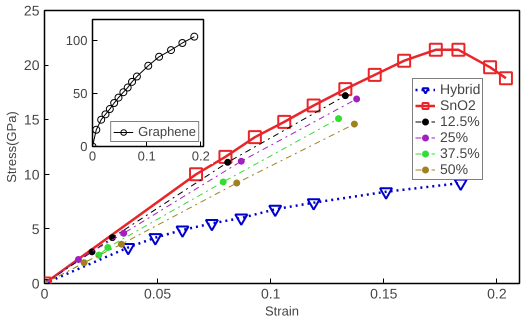 This screenshot has height=323, width=529. I want to click on legend-label: 25%, so click(454, 137).